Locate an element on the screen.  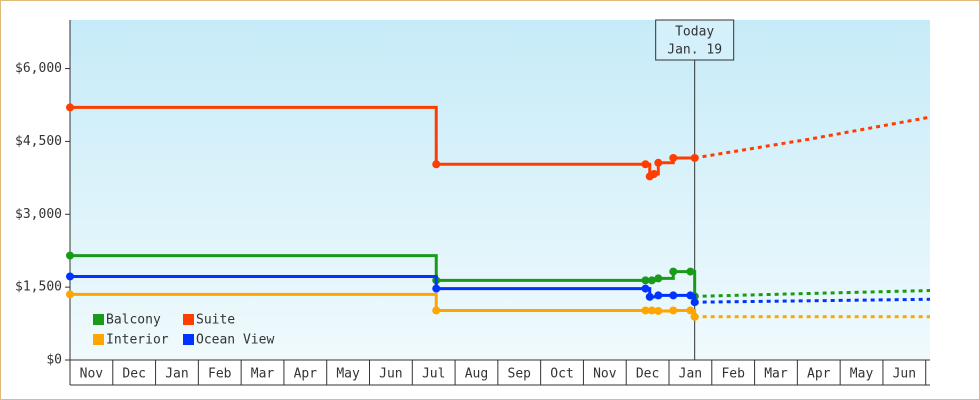
x-tick-label: Jul is located at coordinates (433, 374).